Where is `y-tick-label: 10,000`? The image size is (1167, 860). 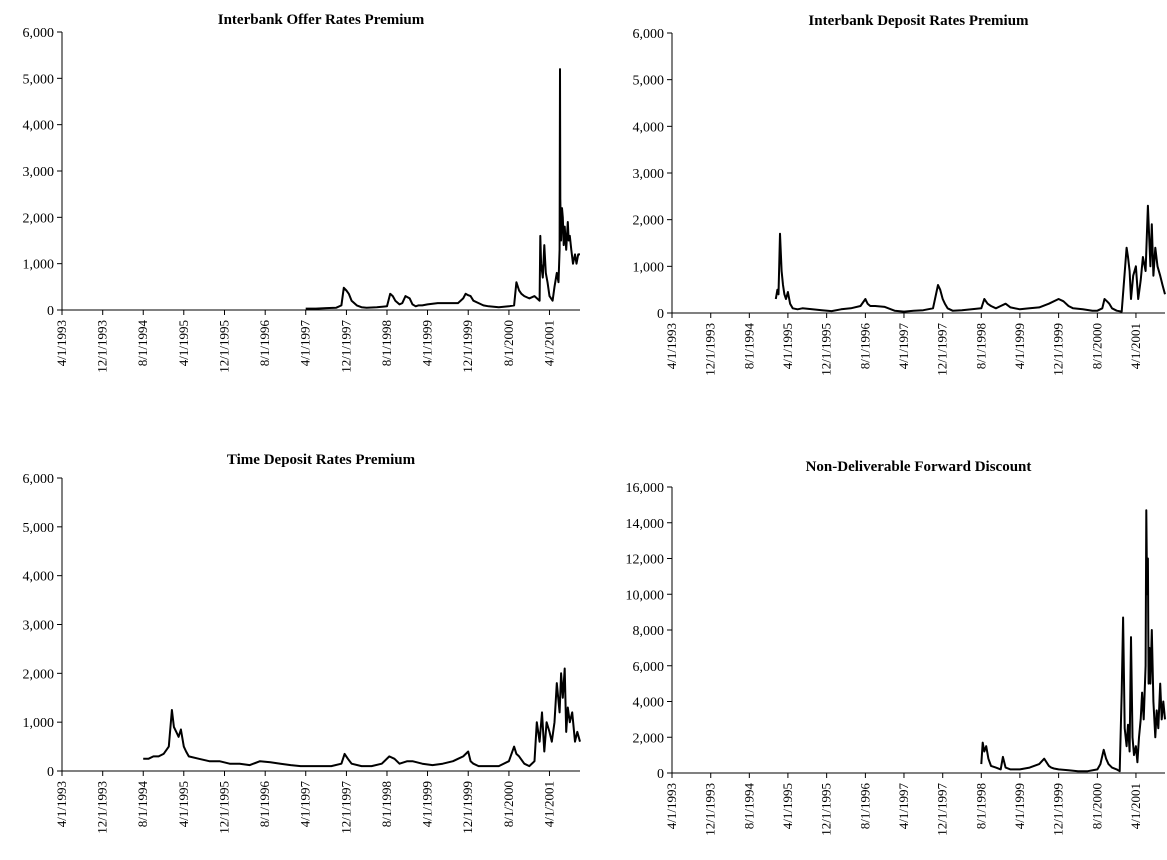
y-tick-label: 10,000 is located at coordinates (645, 595).